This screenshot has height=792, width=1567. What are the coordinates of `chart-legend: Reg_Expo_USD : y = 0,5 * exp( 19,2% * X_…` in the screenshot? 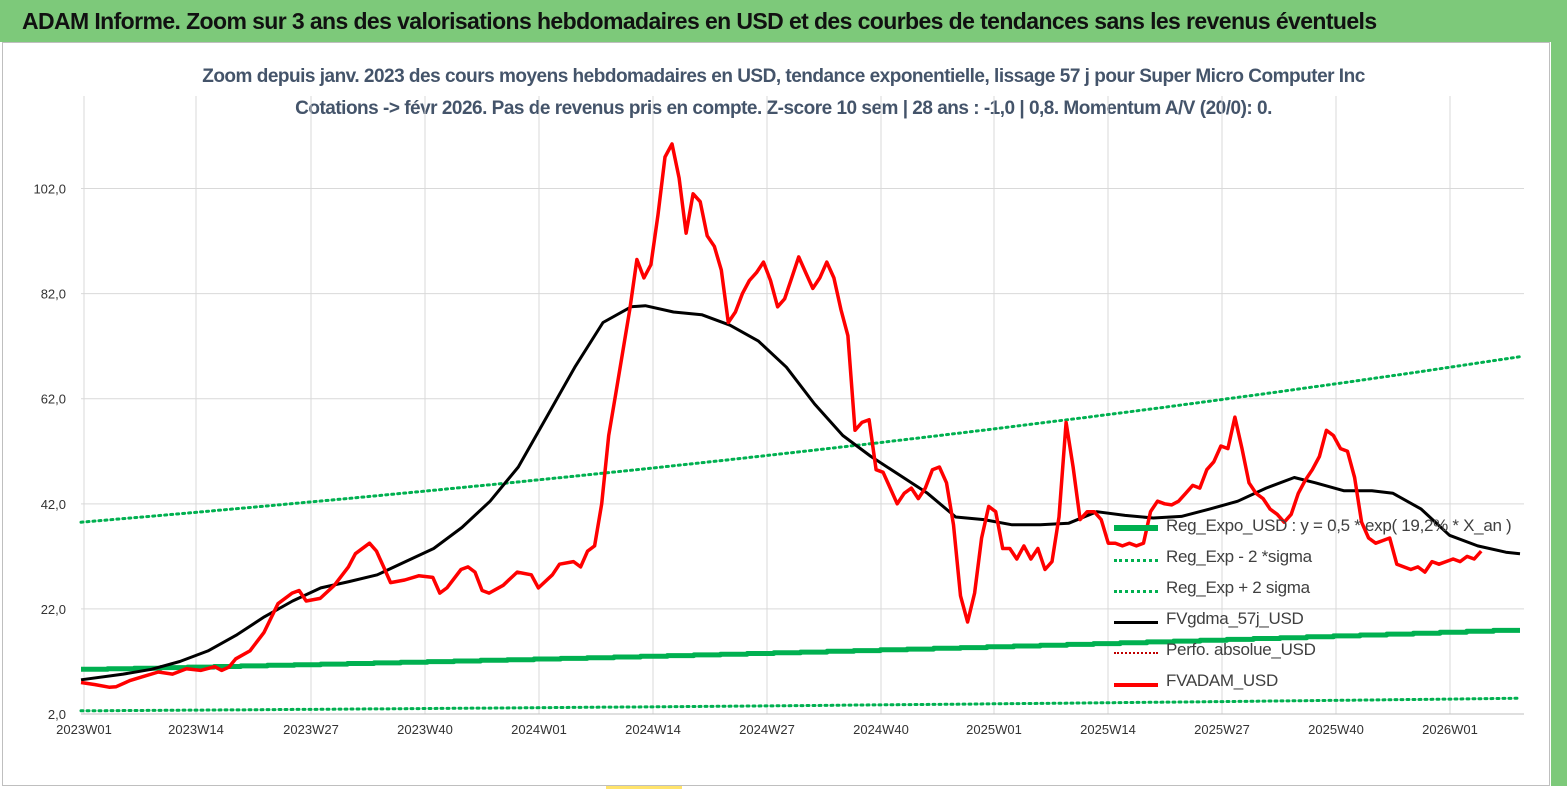 It's located at (1322, 608).